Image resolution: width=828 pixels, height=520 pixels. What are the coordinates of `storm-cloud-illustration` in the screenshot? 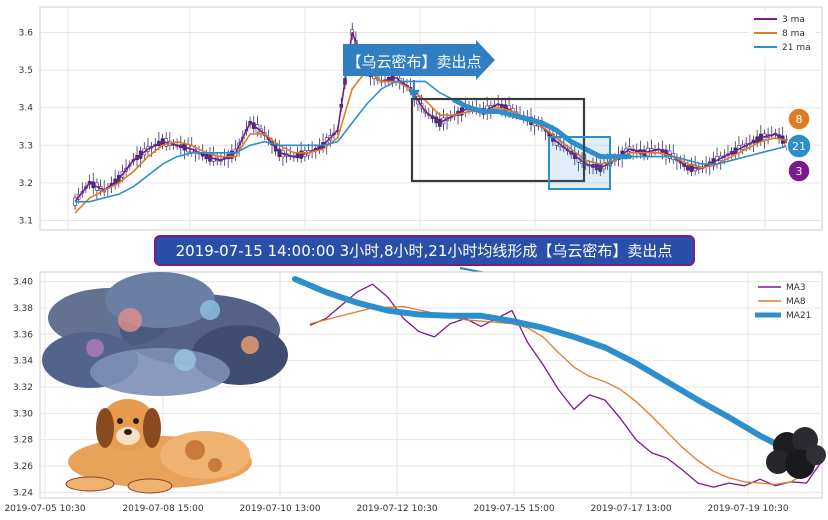 It's located at (165, 334).